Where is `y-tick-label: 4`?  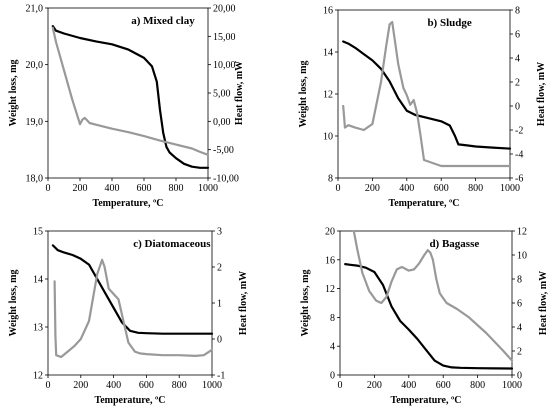 y-tick-label: 4 is located at coordinates (332, 347).